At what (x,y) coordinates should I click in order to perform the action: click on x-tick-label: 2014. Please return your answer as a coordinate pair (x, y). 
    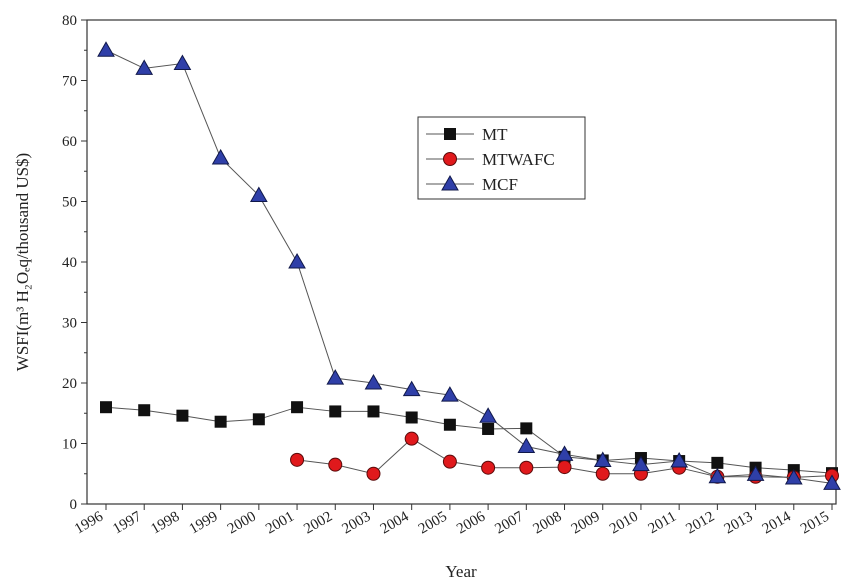
    Looking at the image, I should click on (777, 522).